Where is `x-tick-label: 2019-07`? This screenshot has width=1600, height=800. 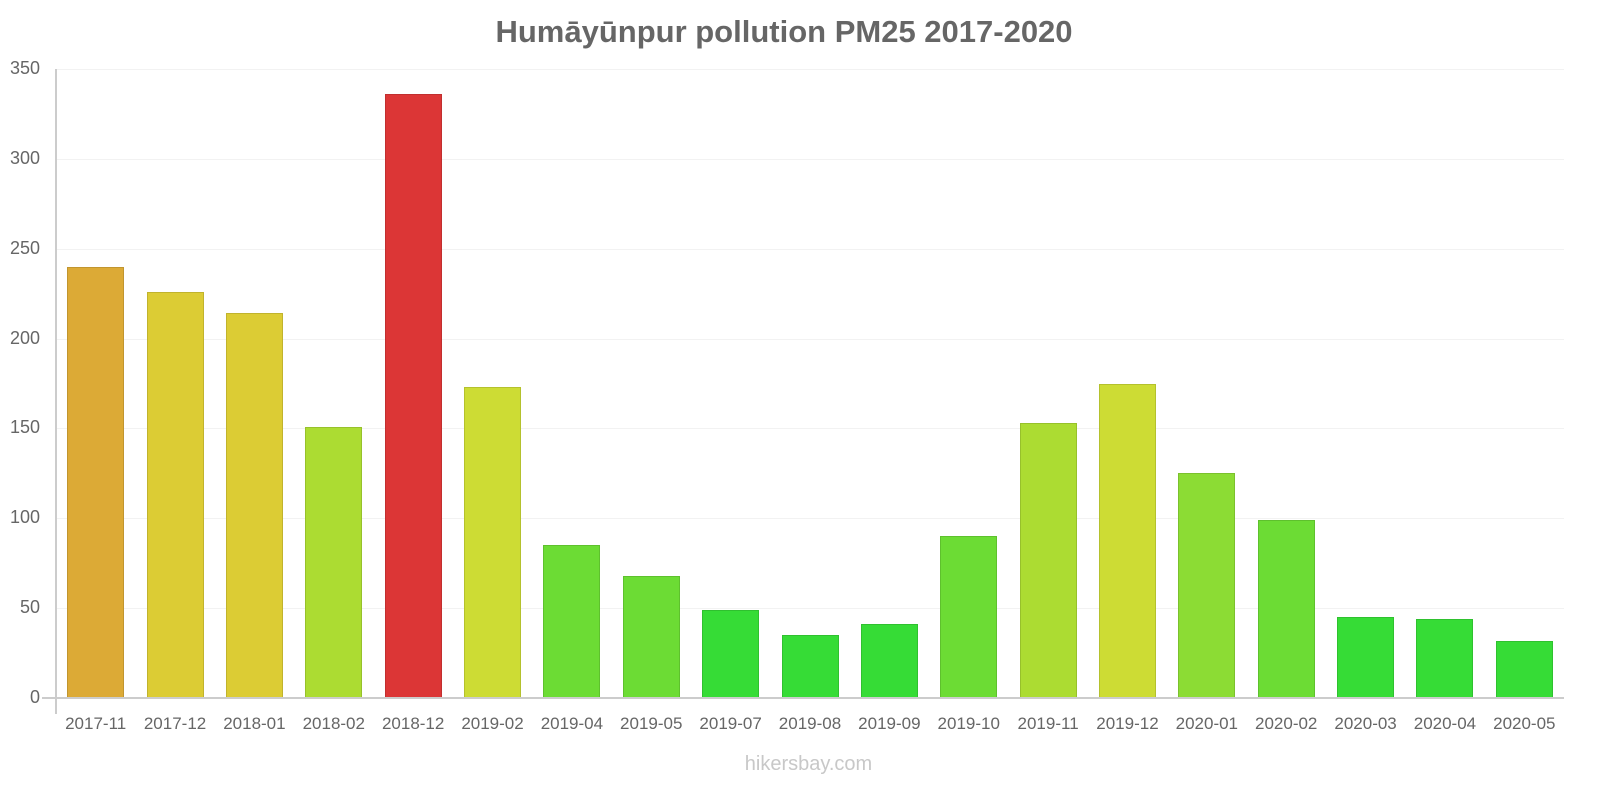
x-tick-label: 2019-07 is located at coordinates (730, 723).